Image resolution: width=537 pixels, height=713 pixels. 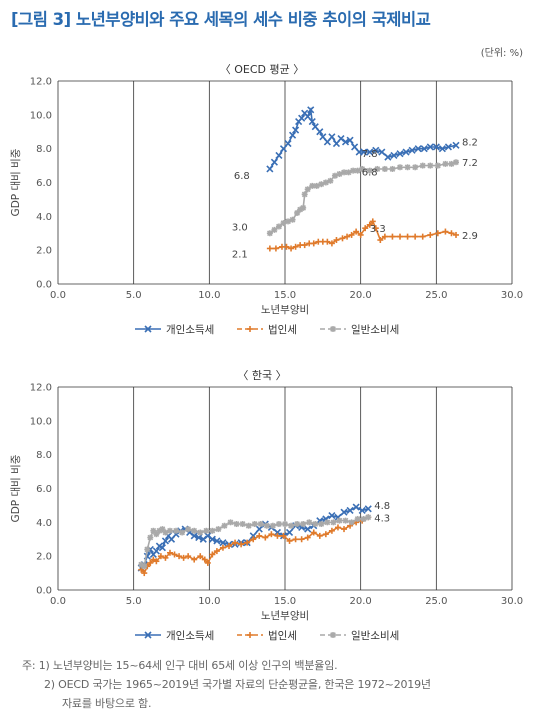 I want to click on data-label: 8.2, so click(x=470, y=142).